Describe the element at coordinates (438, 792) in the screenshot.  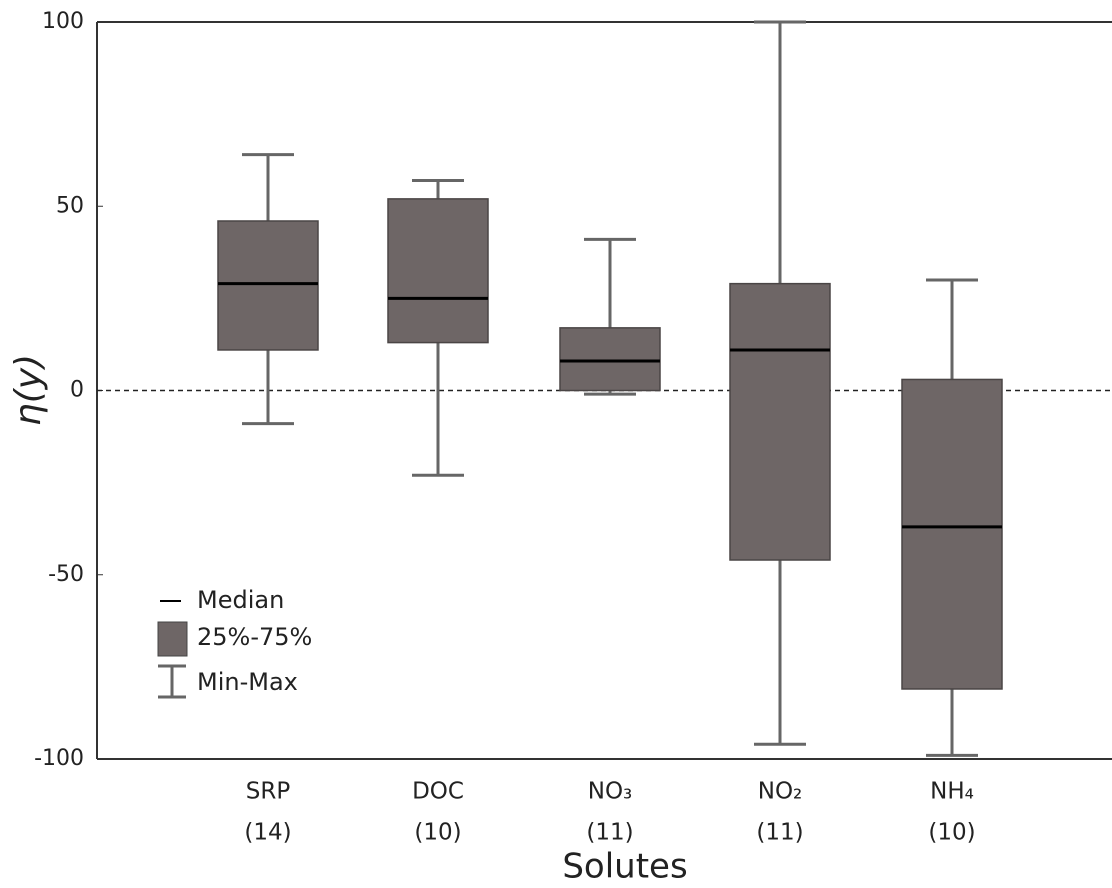
I see `x-tick-label: DOC` at that location.